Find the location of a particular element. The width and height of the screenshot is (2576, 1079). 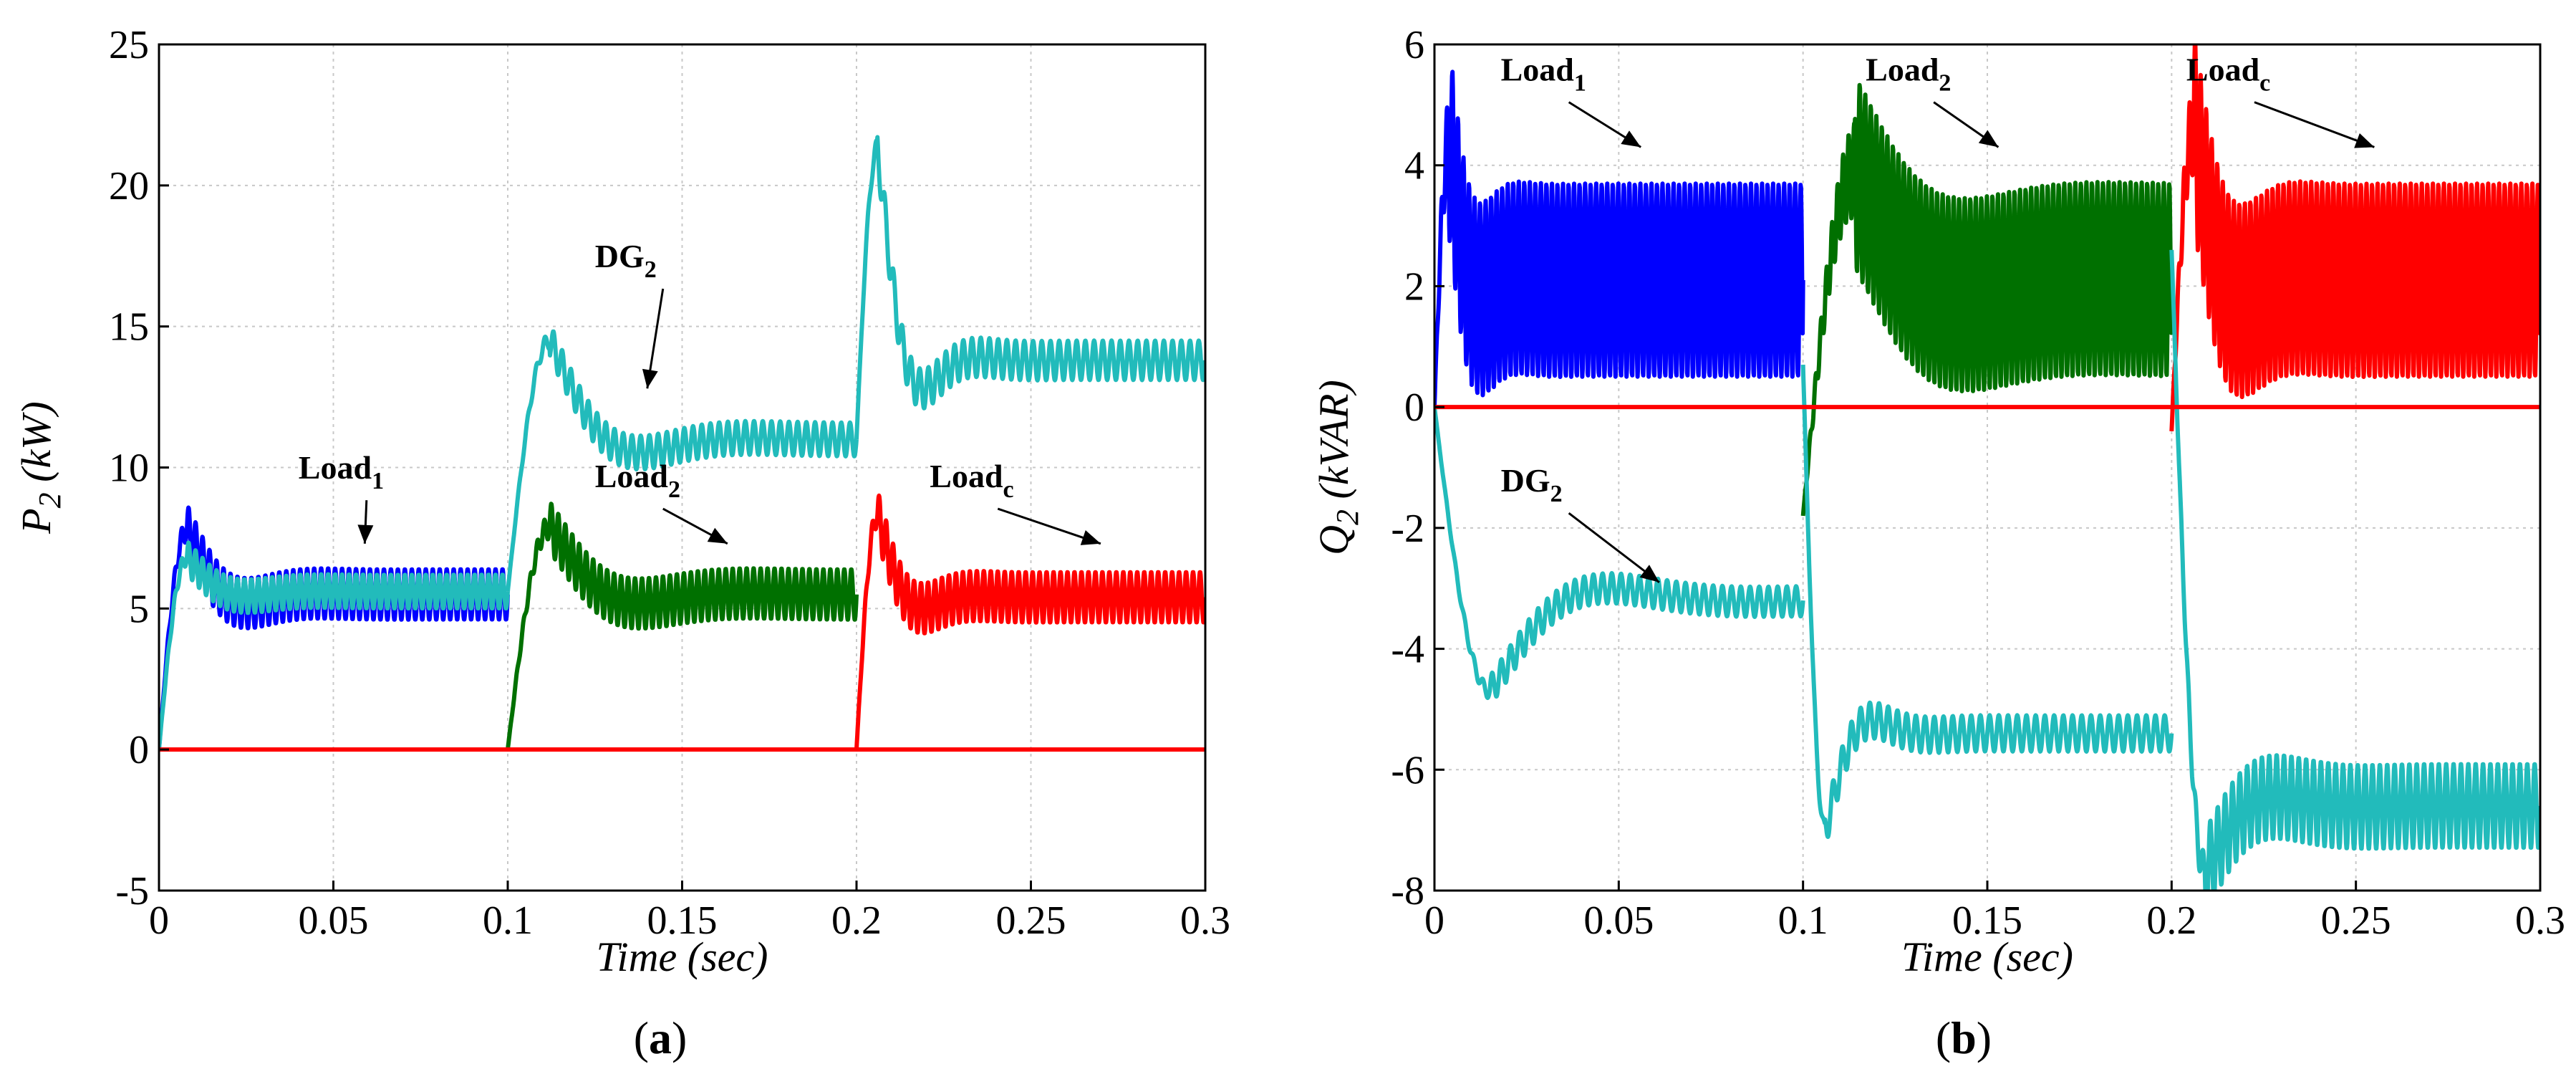

y-tick-label: -2 is located at coordinates (1407, 529).